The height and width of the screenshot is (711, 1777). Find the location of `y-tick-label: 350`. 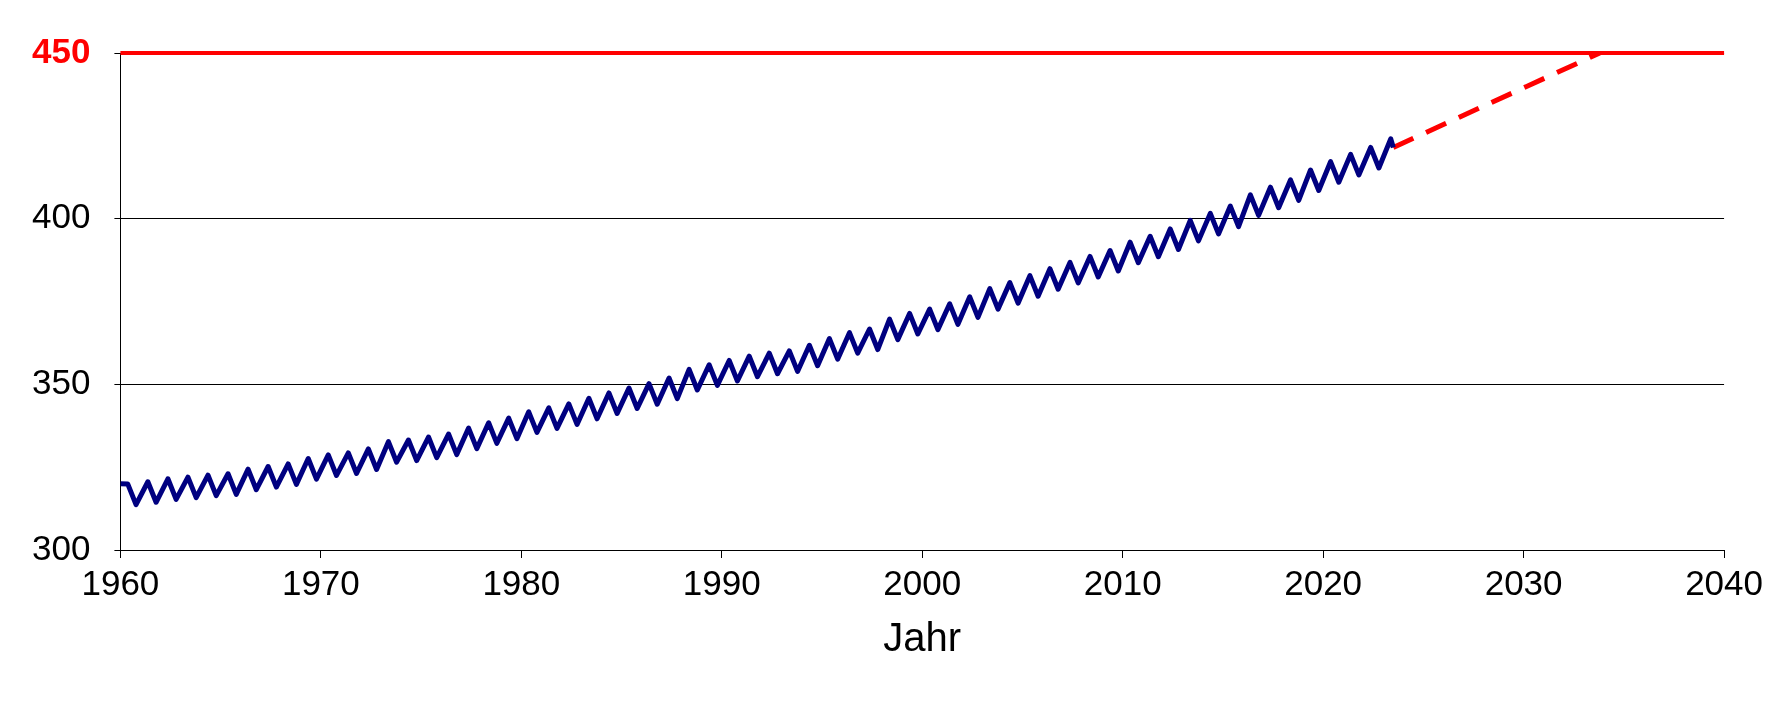

y-tick-label: 350 is located at coordinates (61, 381).